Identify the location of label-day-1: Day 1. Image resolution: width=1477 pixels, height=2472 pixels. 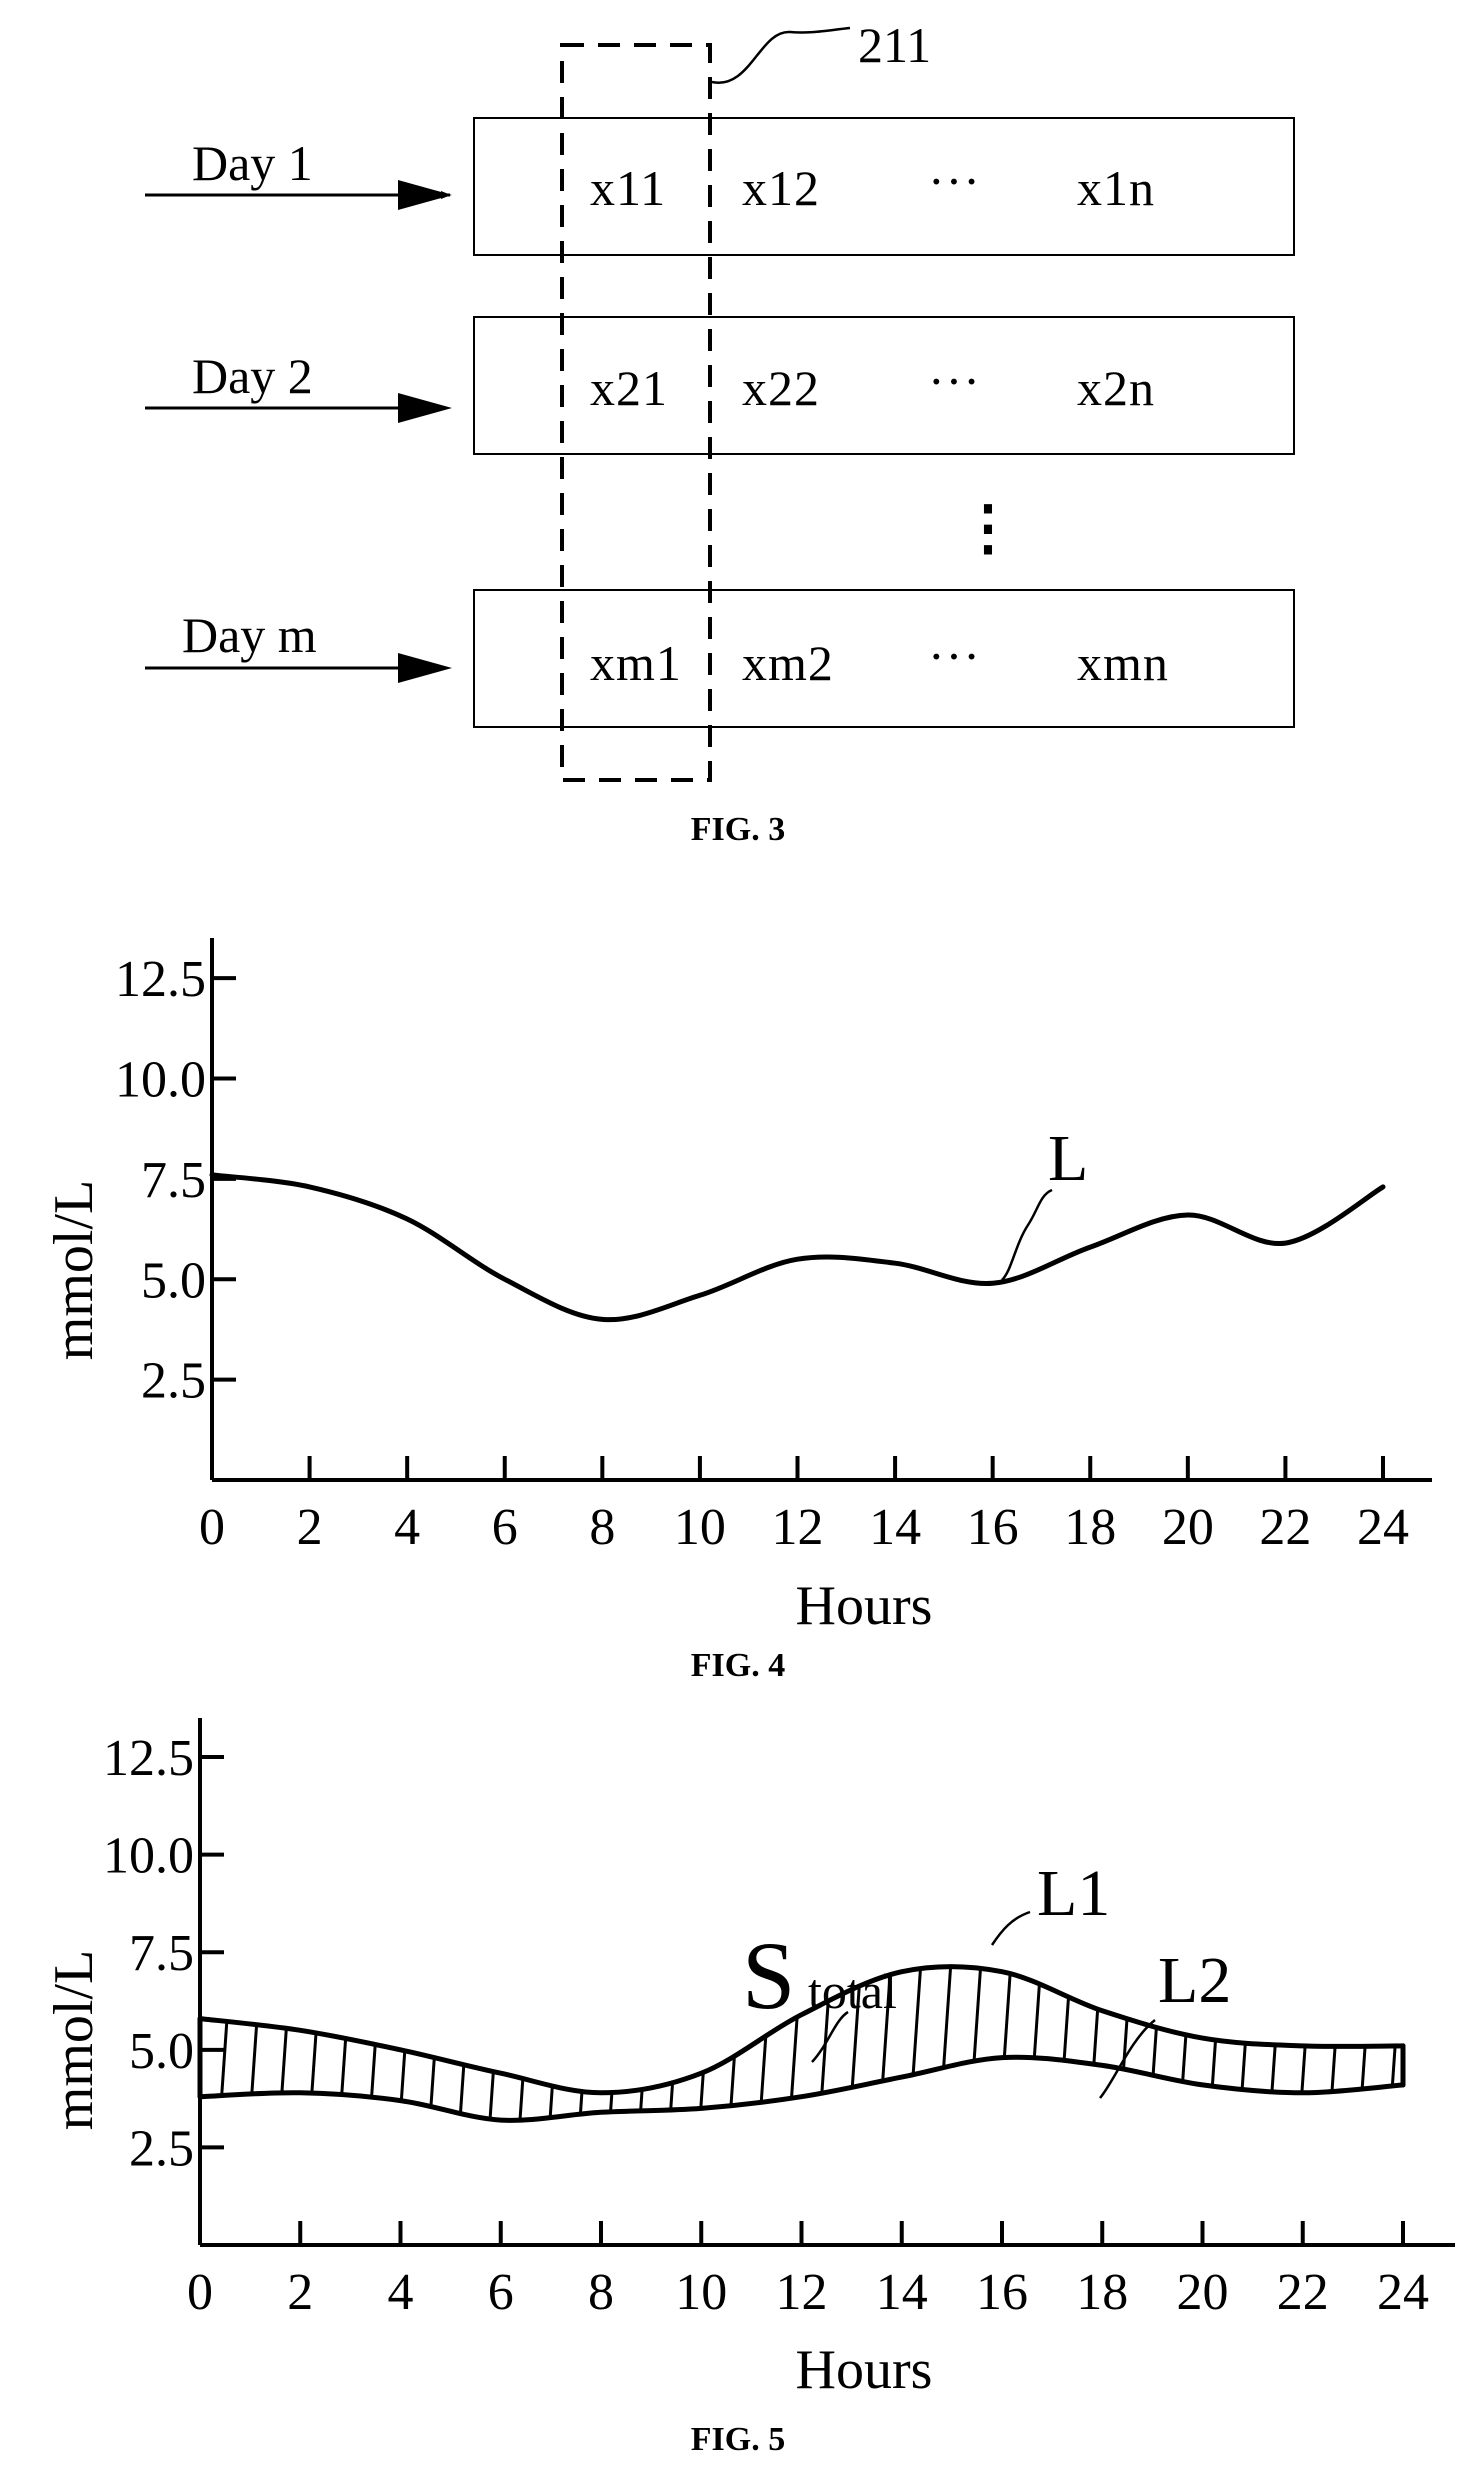
(252, 163).